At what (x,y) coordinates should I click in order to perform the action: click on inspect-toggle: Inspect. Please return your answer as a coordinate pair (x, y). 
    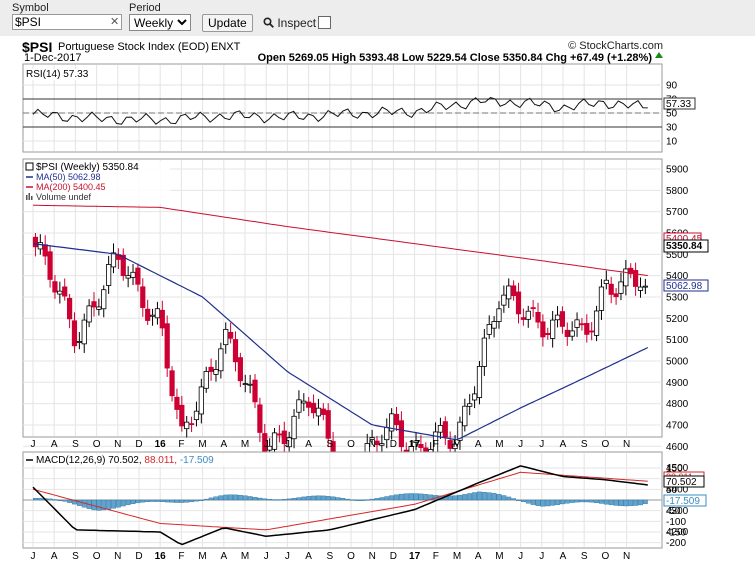
    Looking at the image, I should click on (297, 23).